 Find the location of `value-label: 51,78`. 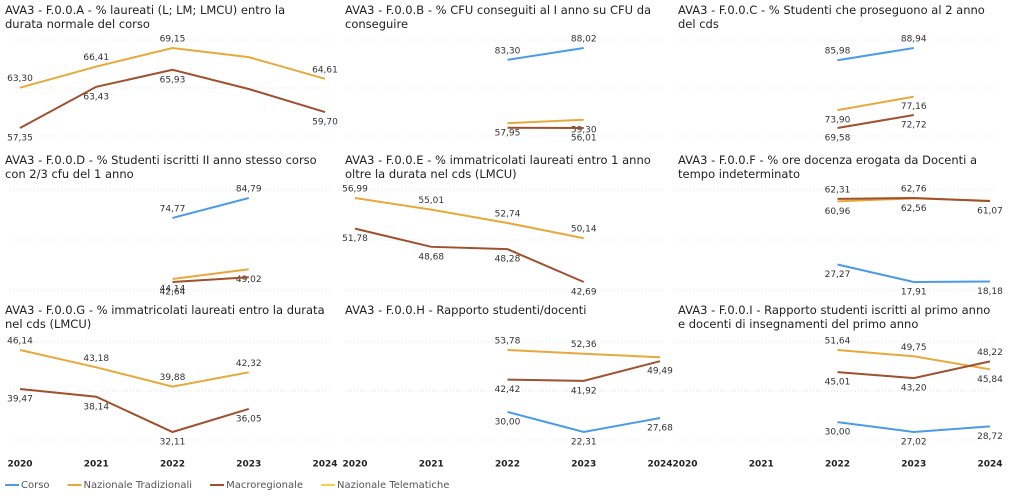

value-label: 51,78 is located at coordinates (355, 239).